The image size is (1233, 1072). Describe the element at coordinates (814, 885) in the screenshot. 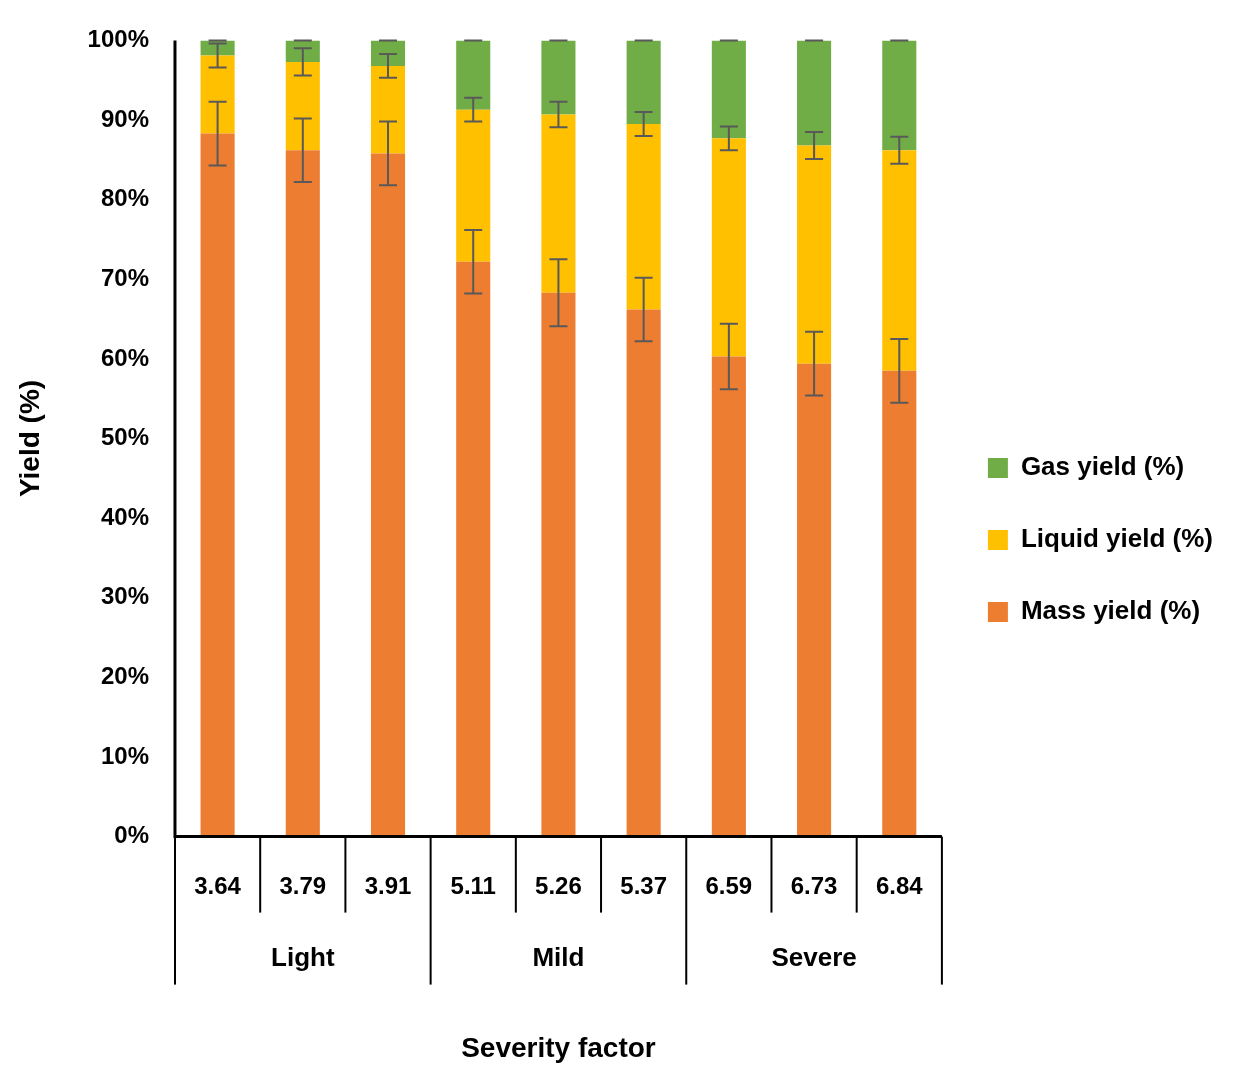

I see `x-tick-label: 6.73` at that location.